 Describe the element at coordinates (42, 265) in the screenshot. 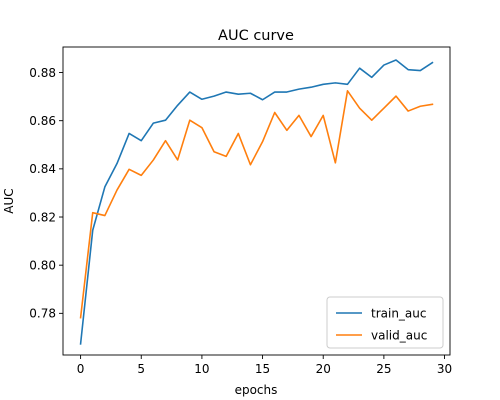

I see `y-tick-label: 0.80` at that location.